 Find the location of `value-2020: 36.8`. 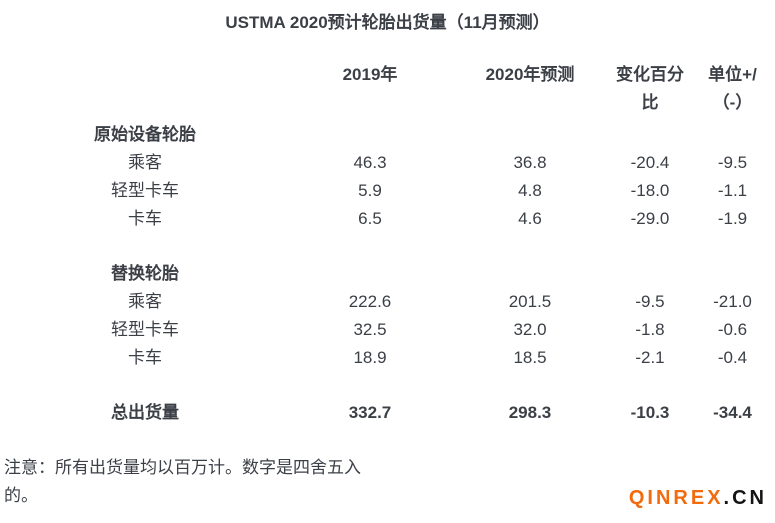

value-2020: 36.8 is located at coordinates (530, 162).